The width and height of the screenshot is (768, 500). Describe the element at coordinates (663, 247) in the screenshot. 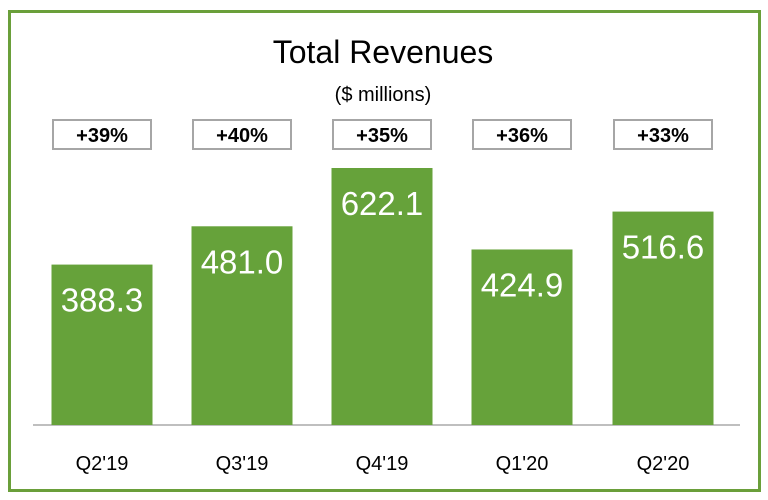

I see `bar-value-label: 516.6` at that location.